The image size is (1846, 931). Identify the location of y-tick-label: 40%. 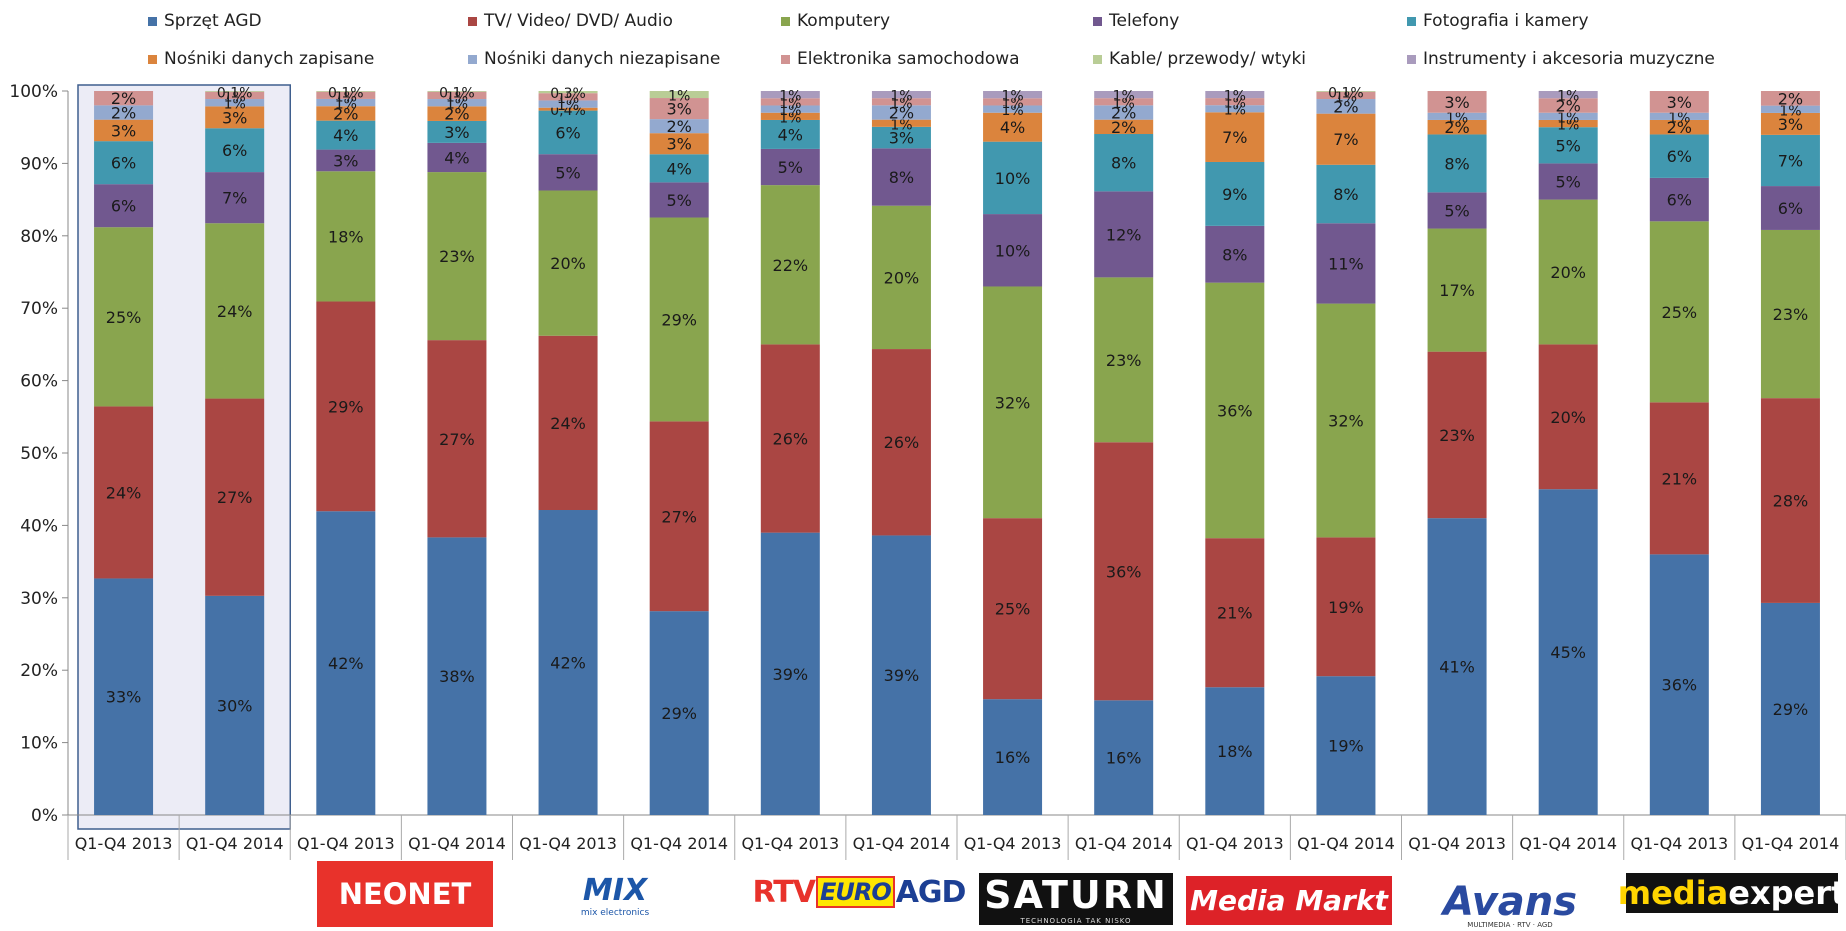
(39, 526).